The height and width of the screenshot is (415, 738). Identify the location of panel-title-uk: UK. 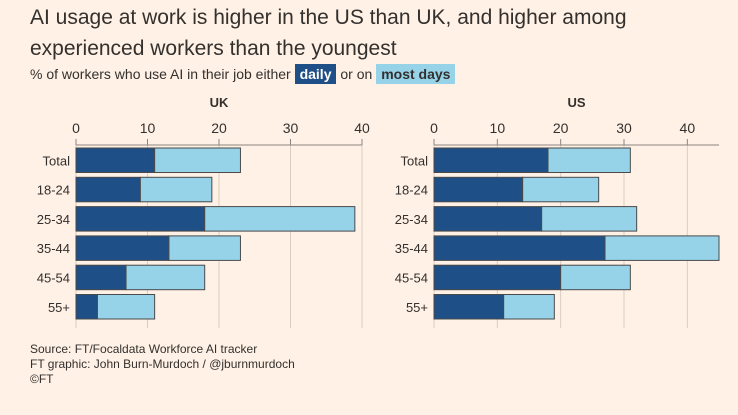
(219, 102).